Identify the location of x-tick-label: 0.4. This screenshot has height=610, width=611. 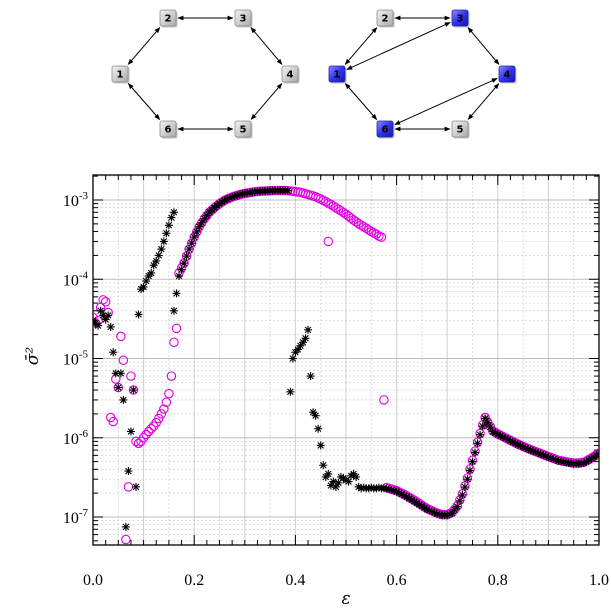
(295, 580).